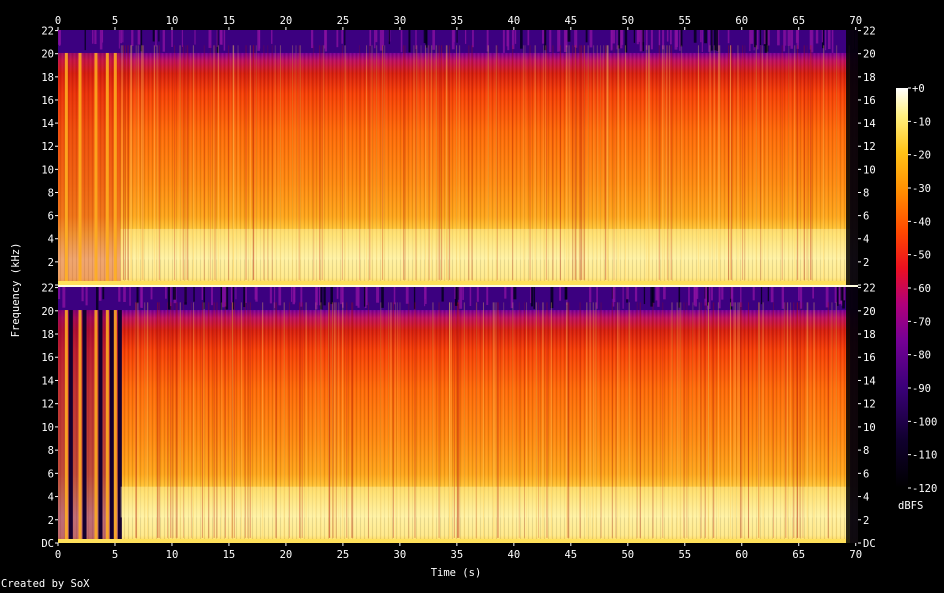  Describe the element at coordinates (457, 555) in the screenshot. I see `x-tick-label-bottom: 35` at that location.